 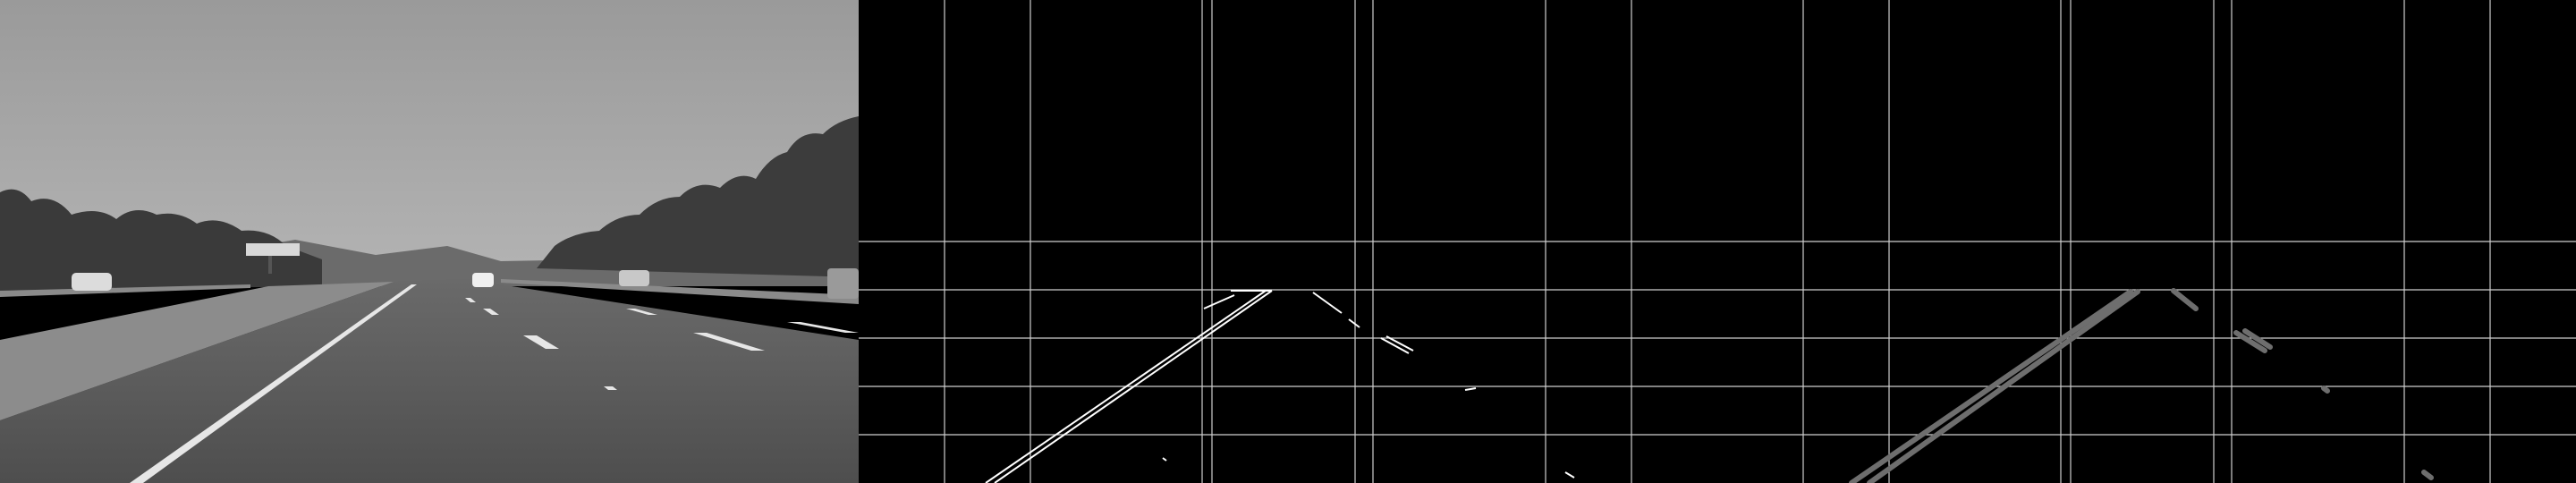 What do you see at coordinates (662, 344) in the screenshot?
I see `dashed-lane-markers` at bounding box center [662, 344].